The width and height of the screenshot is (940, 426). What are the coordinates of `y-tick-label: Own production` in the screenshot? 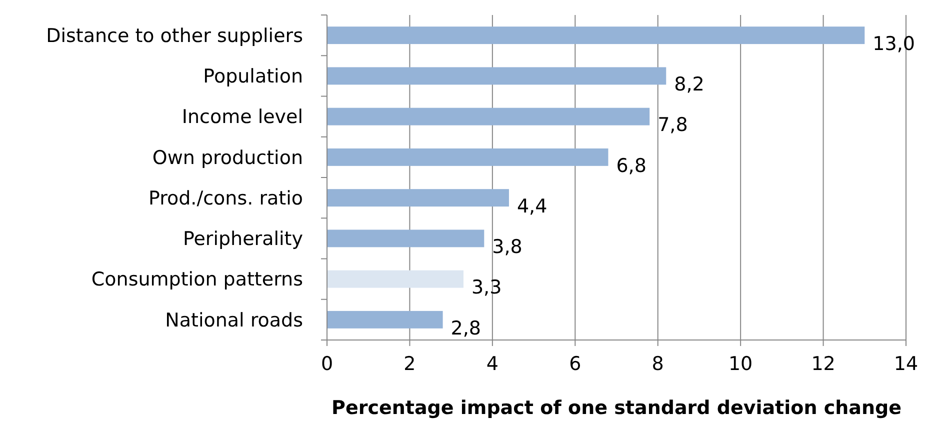 It's located at (227, 157).